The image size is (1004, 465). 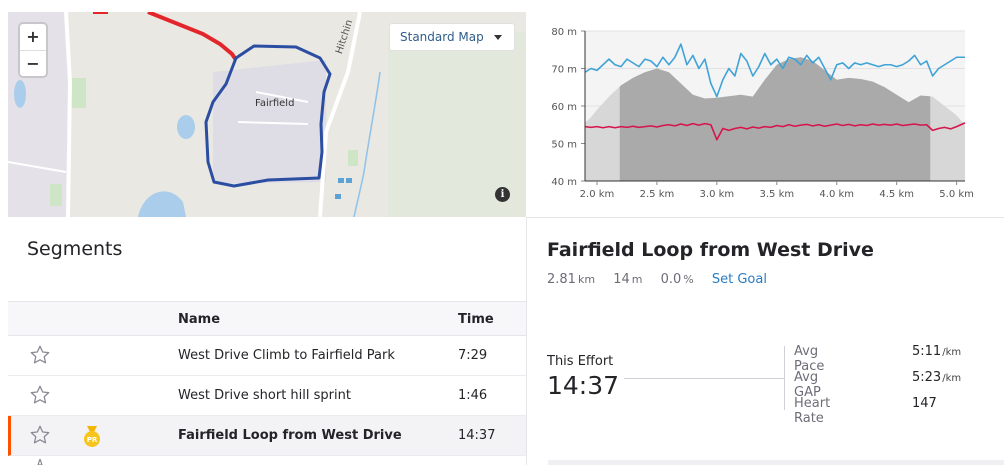 I want to click on segment-detail-title: Fairfield Loop from West Drive, so click(x=710, y=250).